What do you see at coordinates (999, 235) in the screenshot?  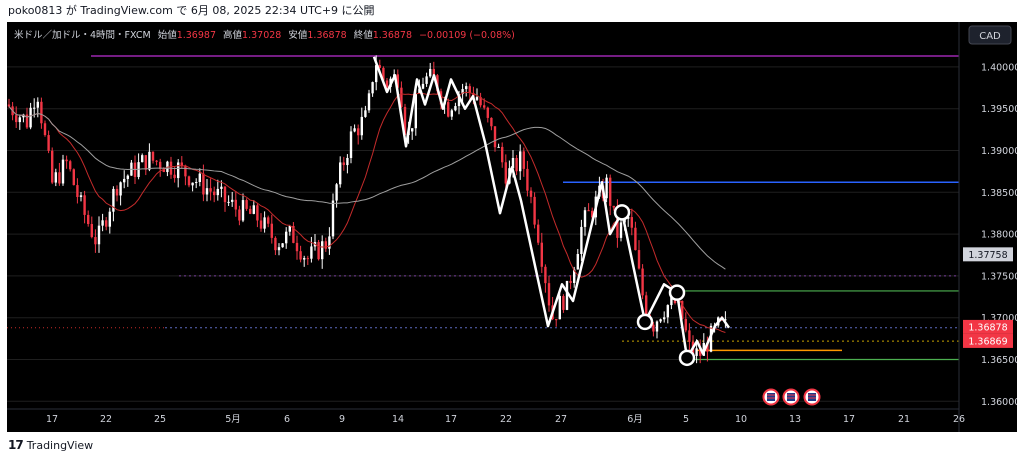 I see `y-tick-label: 1.38000` at bounding box center [999, 235].